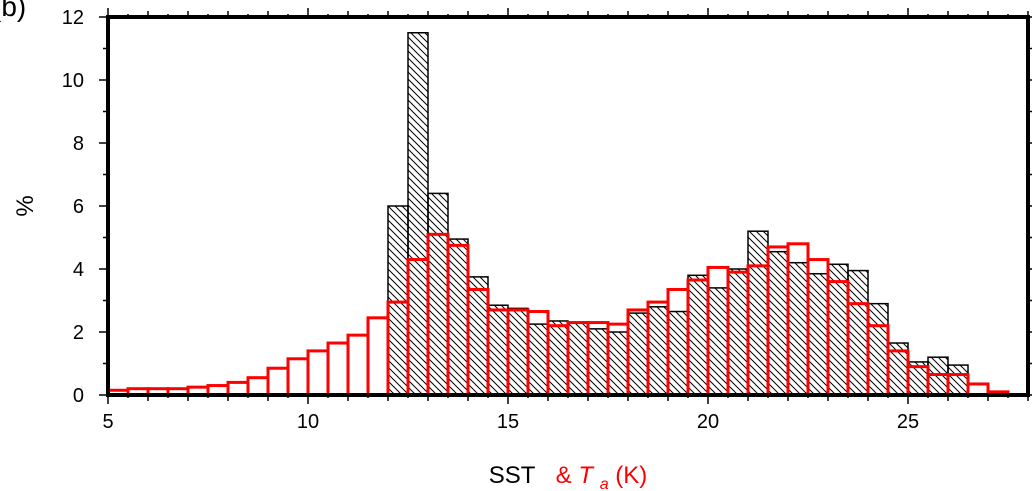 The height and width of the screenshot is (491, 1032). What do you see at coordinates (78, 396) in the screenshot?
I see `y-tick-label: 0` at bounding box center [78, 396].